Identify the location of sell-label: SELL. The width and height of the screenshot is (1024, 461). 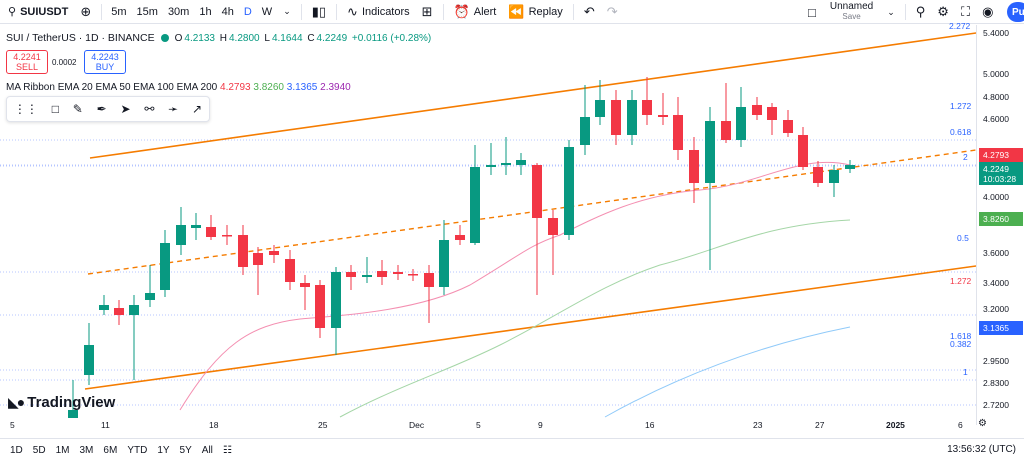
(27, 67).